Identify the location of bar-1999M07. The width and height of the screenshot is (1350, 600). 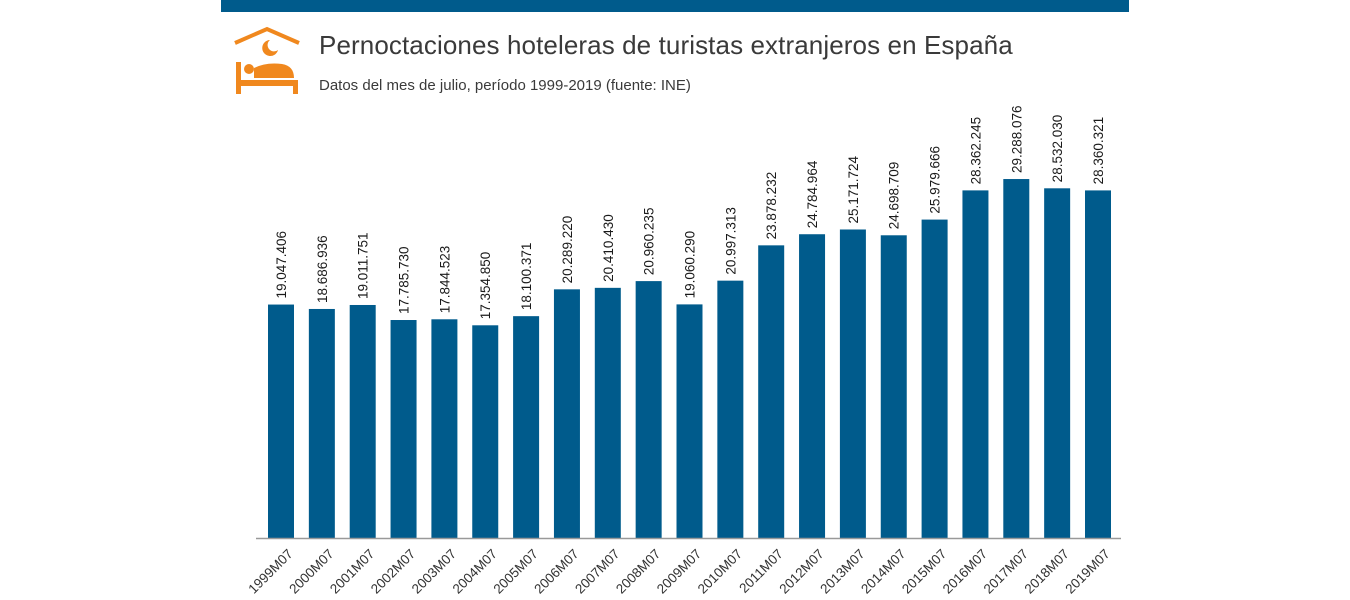
(281, 421).